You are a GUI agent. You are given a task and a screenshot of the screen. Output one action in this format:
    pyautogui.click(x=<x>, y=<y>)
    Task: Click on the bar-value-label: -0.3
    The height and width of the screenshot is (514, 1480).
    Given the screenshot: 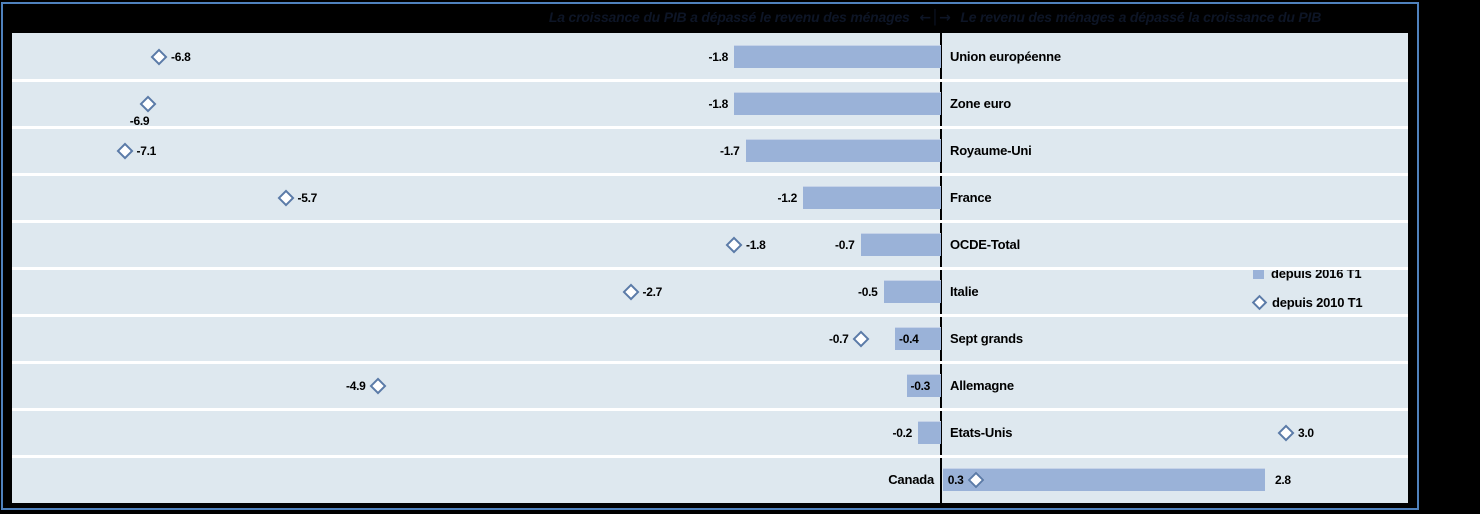 What is the action you would take?
    pyautogui.click(x=920, y=385)
    